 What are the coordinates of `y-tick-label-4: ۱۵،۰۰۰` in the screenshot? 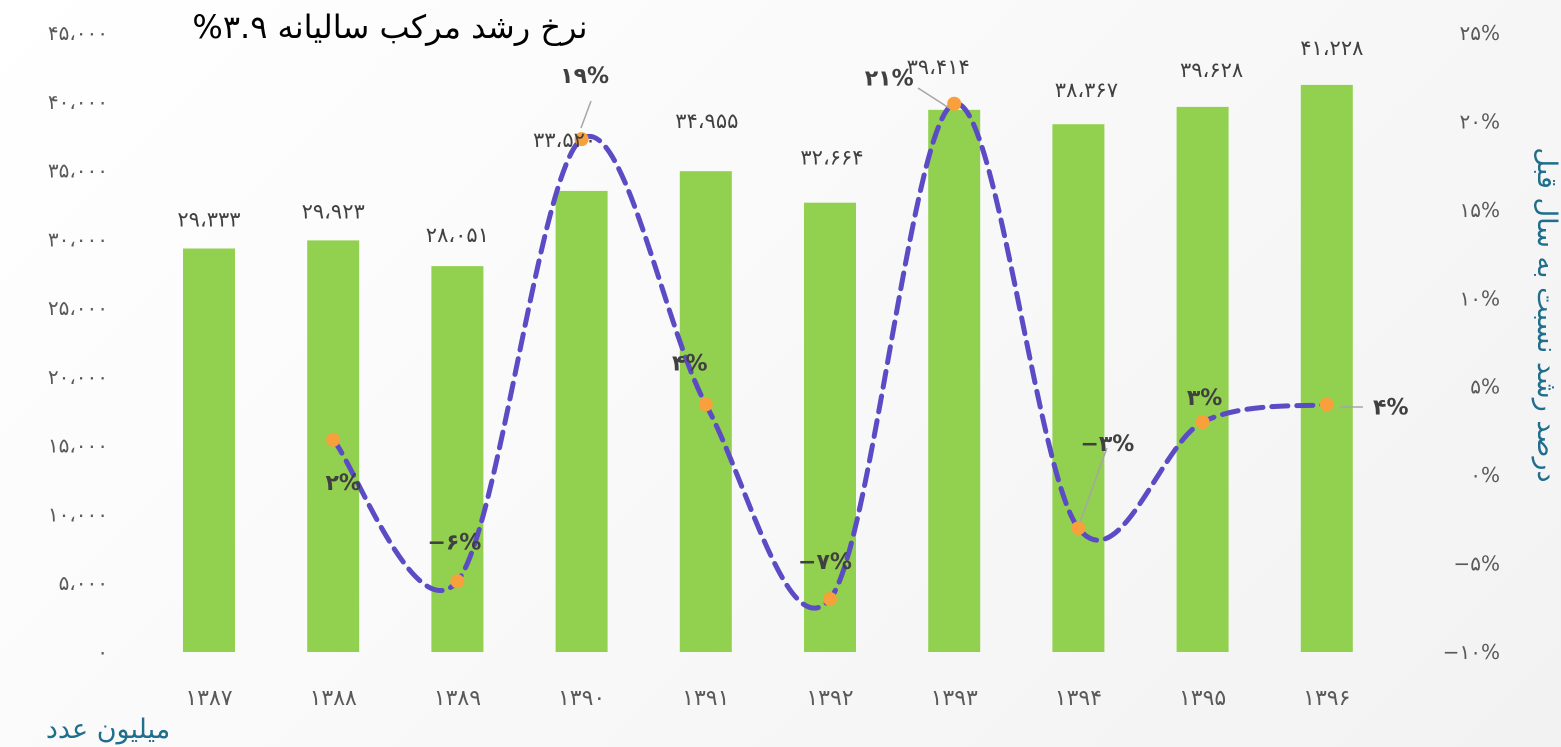 It's located at (78, 446).